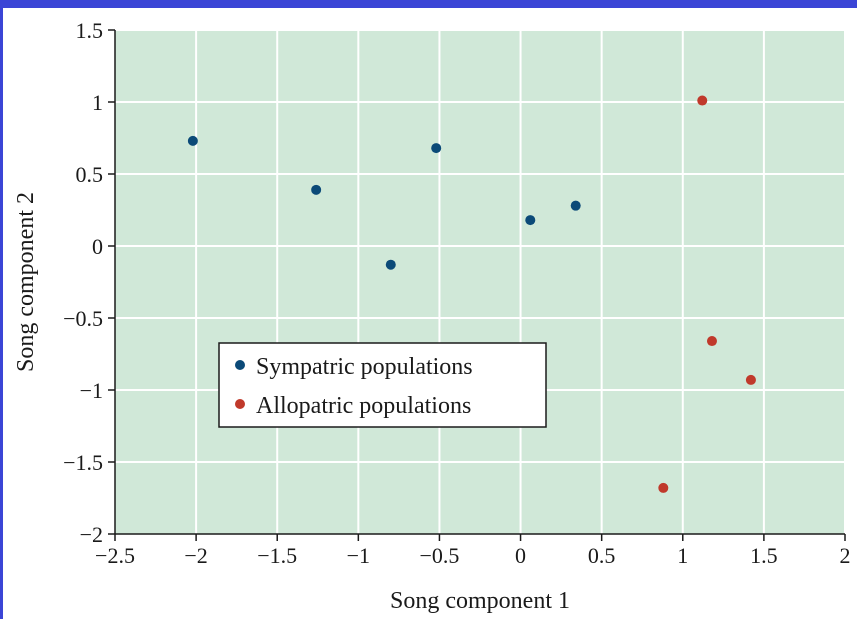 The image size is (857, 619). I want to click on y-tick-label: 1, so click(97, 102).